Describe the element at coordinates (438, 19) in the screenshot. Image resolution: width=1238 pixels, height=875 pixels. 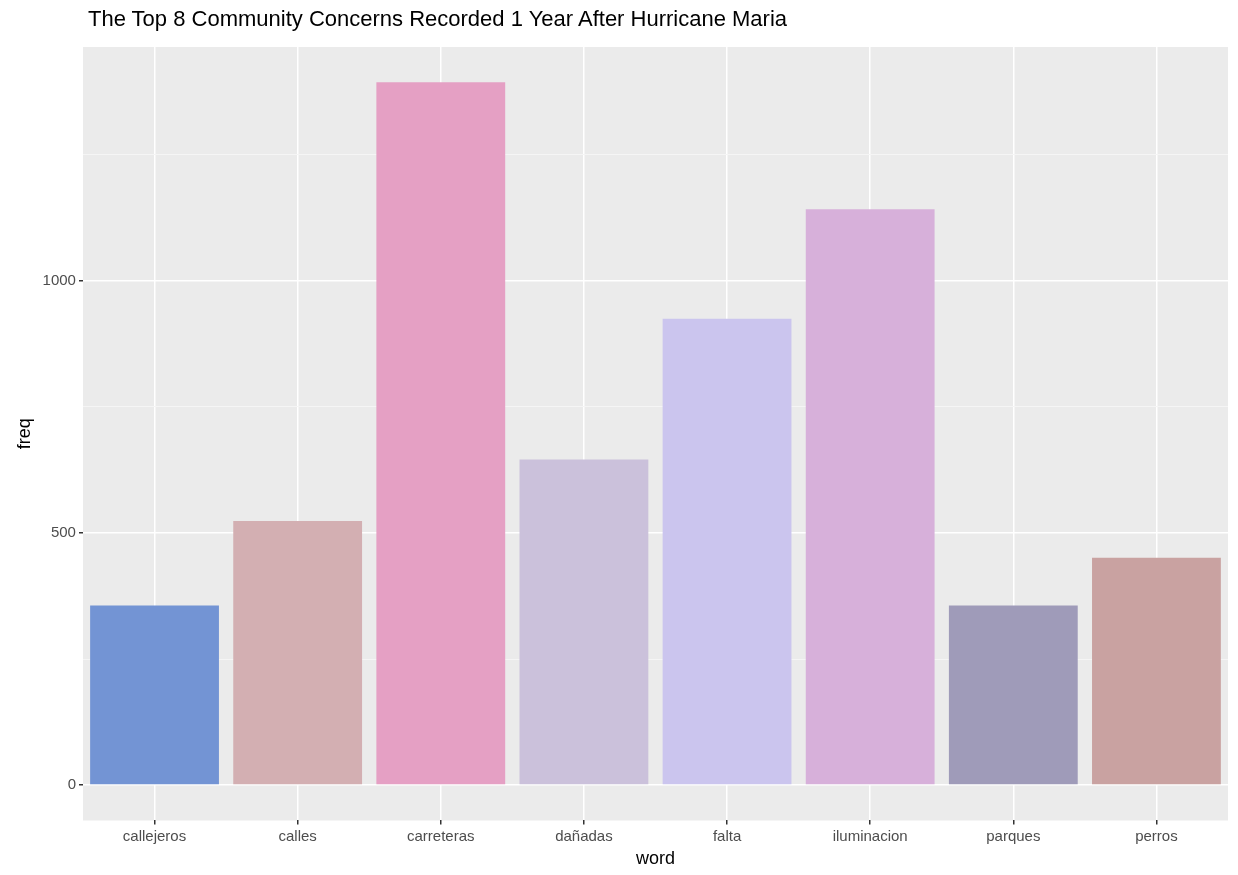
I see `chart-title: The Top 8 Community Concerns Recorded 1 Year After Hurricane Maria` at that location.